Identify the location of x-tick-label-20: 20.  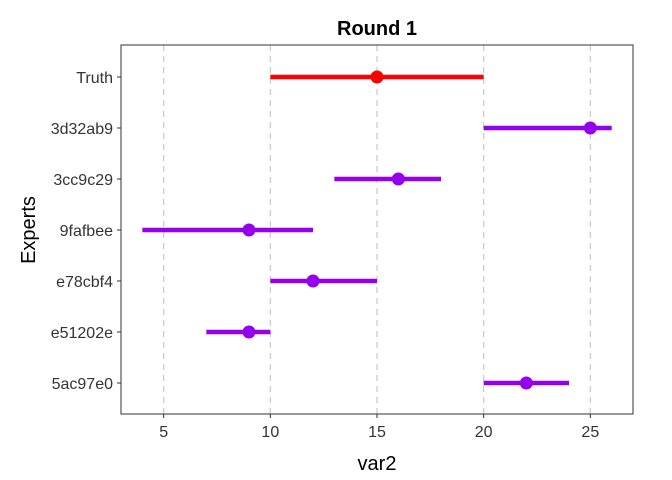
(484, 432).